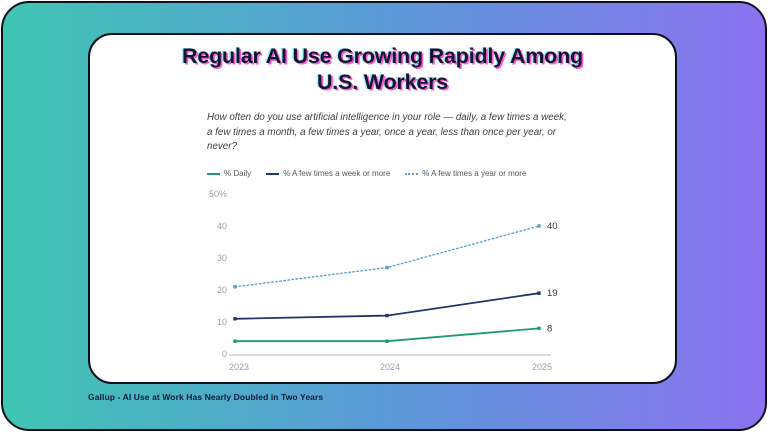 This screenshot has width=768, height=432. I want to click on legend-item: % A few times a year or more, so click(465, 173).